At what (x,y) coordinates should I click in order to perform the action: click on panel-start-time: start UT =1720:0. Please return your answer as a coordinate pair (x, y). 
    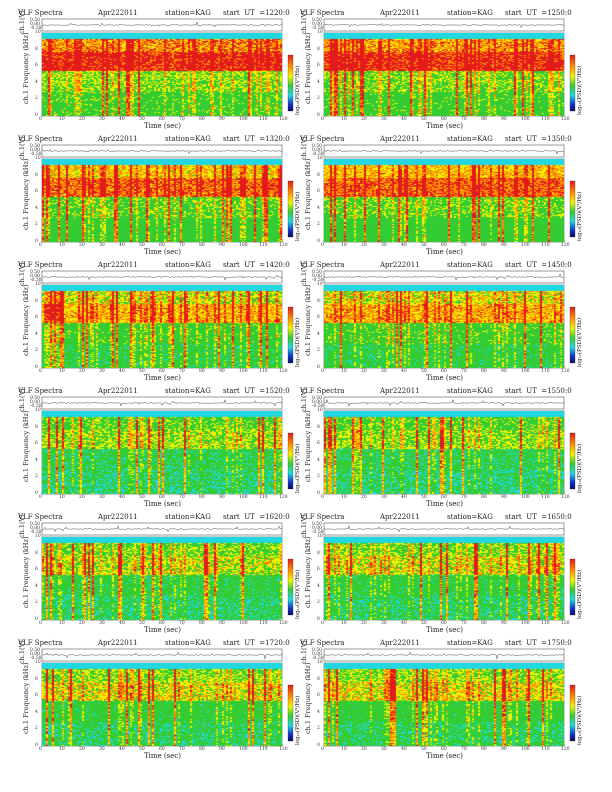
    Looking at the image, I should click on (256, 643).